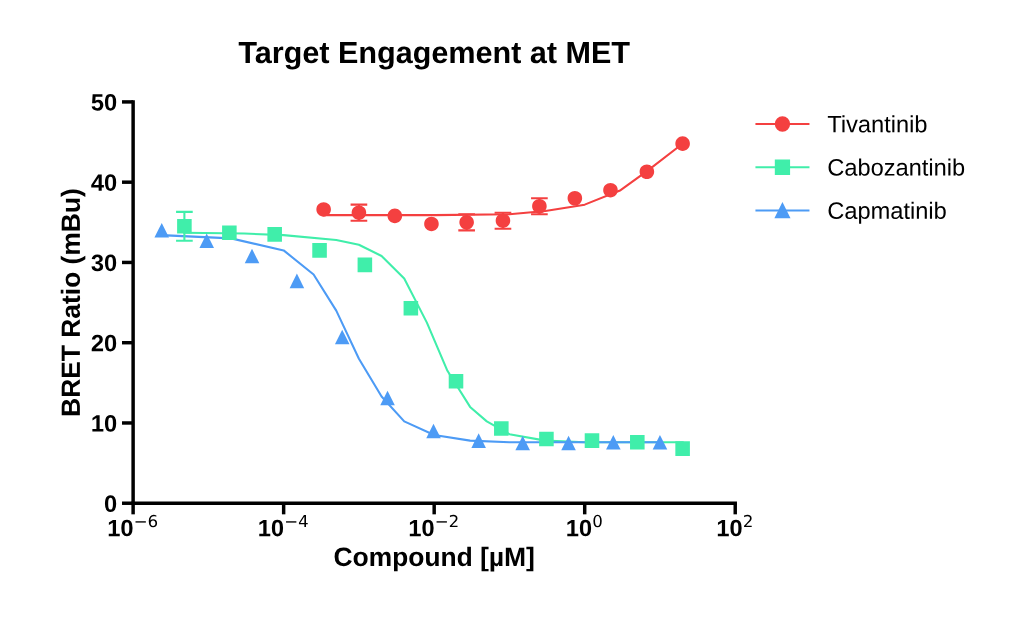  I want to click on x-tick-label: 10$^{−6}$, so click(133, 525).